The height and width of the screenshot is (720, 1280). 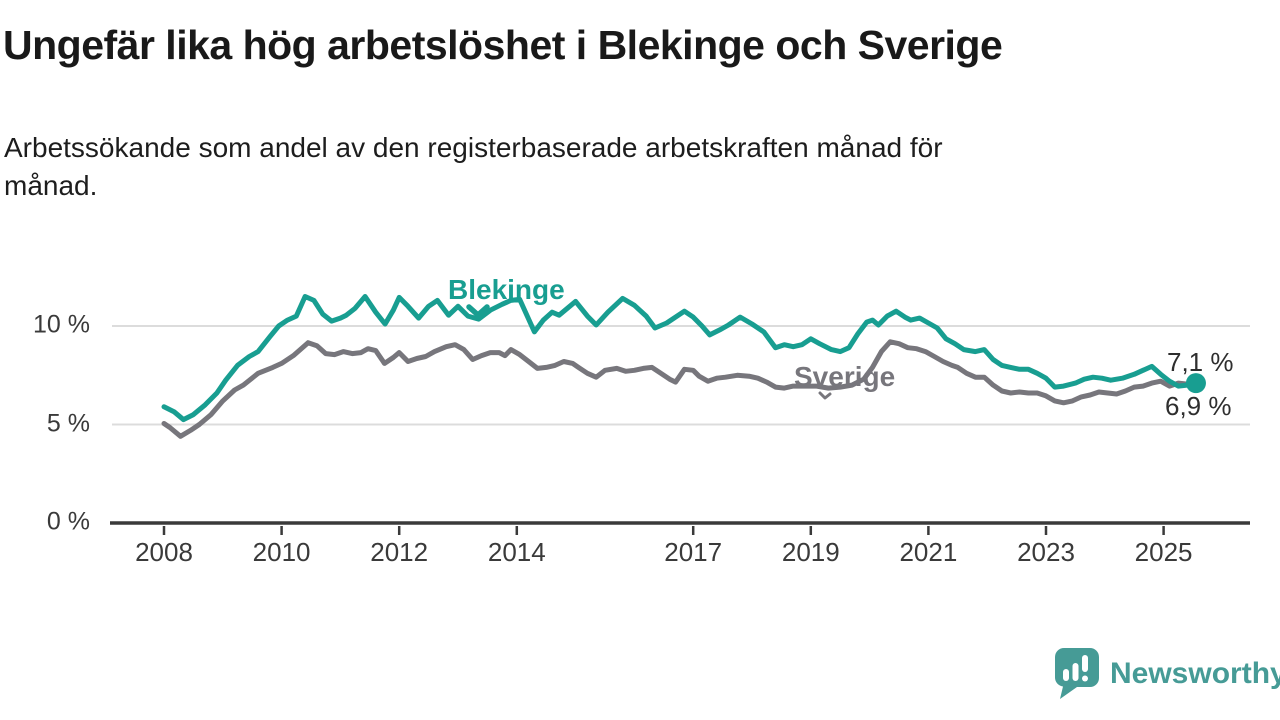 I want to click on blekinge-line, so click(x=680, y=358).